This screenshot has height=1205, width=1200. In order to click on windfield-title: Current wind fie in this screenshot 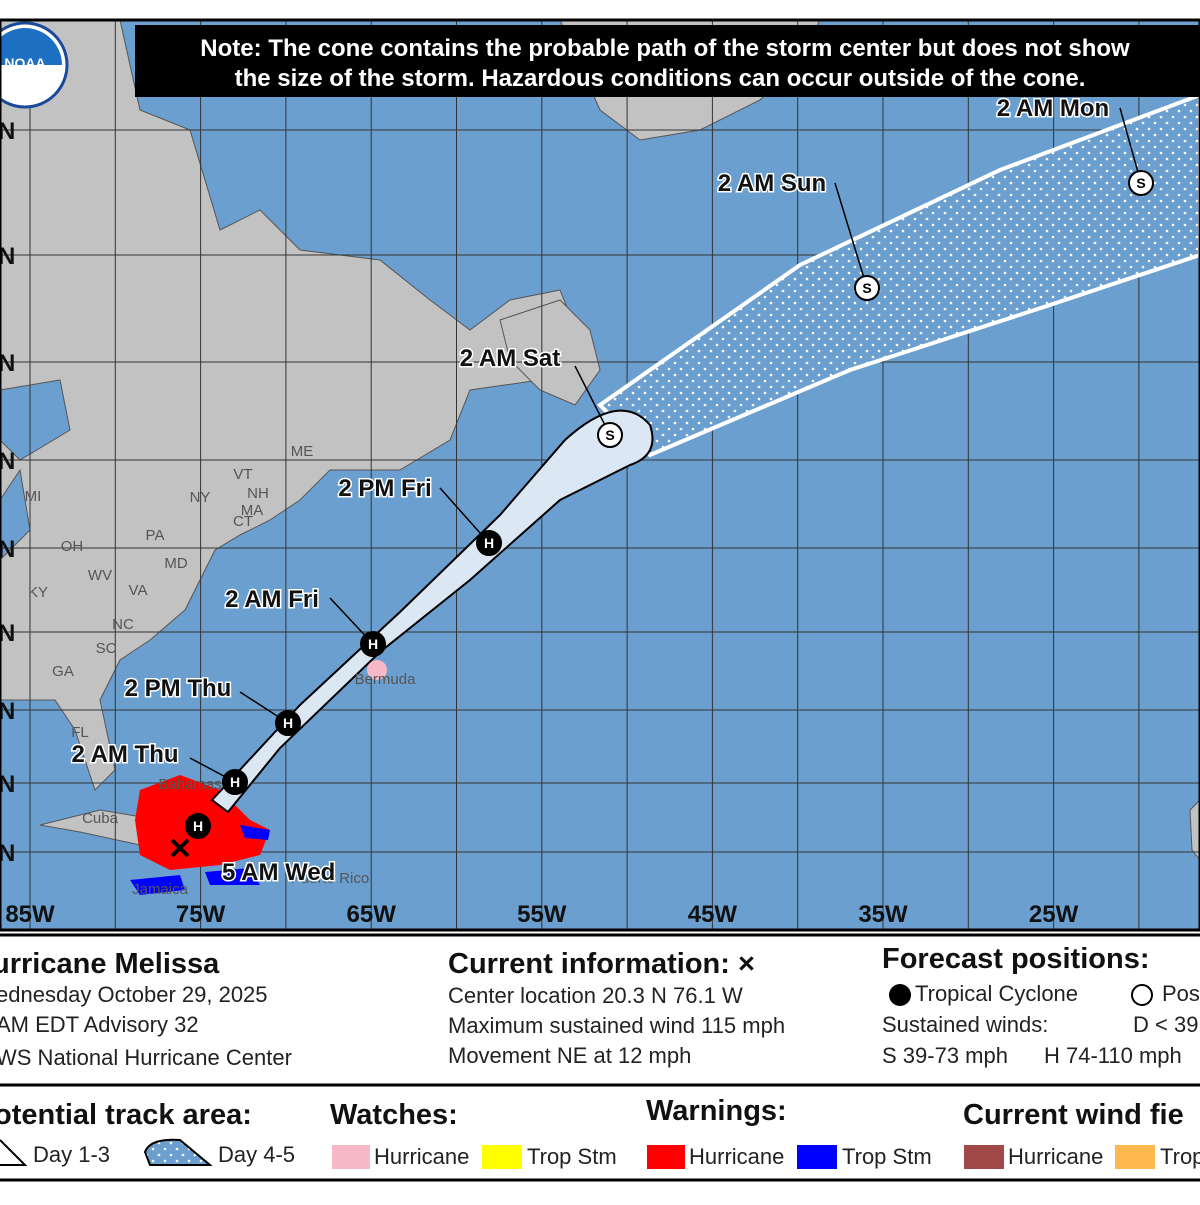, I will do `click(1073, 1115)`.